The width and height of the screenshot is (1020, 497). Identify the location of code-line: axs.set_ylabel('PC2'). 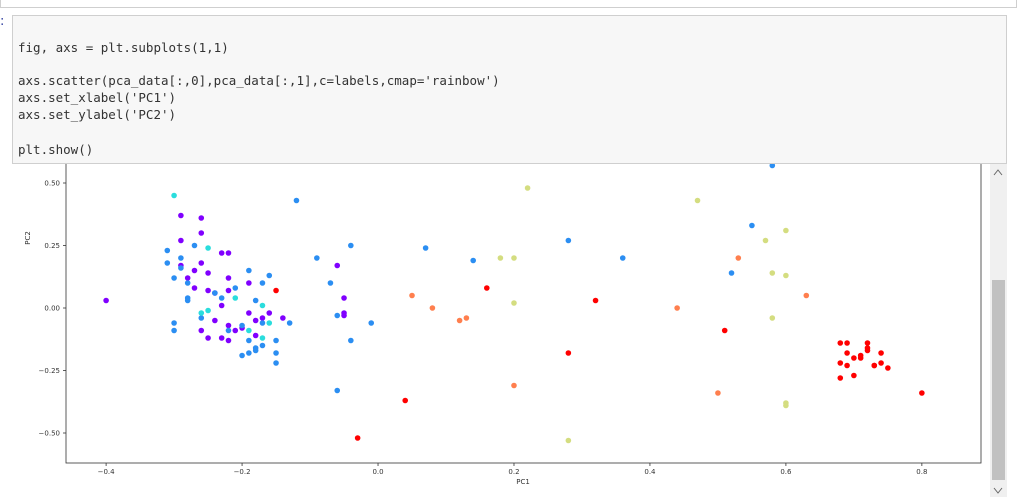
(97, 114).